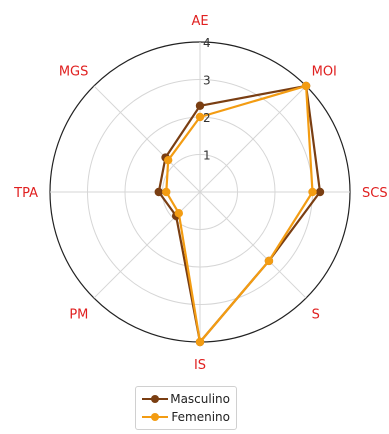 This screenshot has width=389, height=434. I want to click on axis-label-s: S, so click(316, 315).